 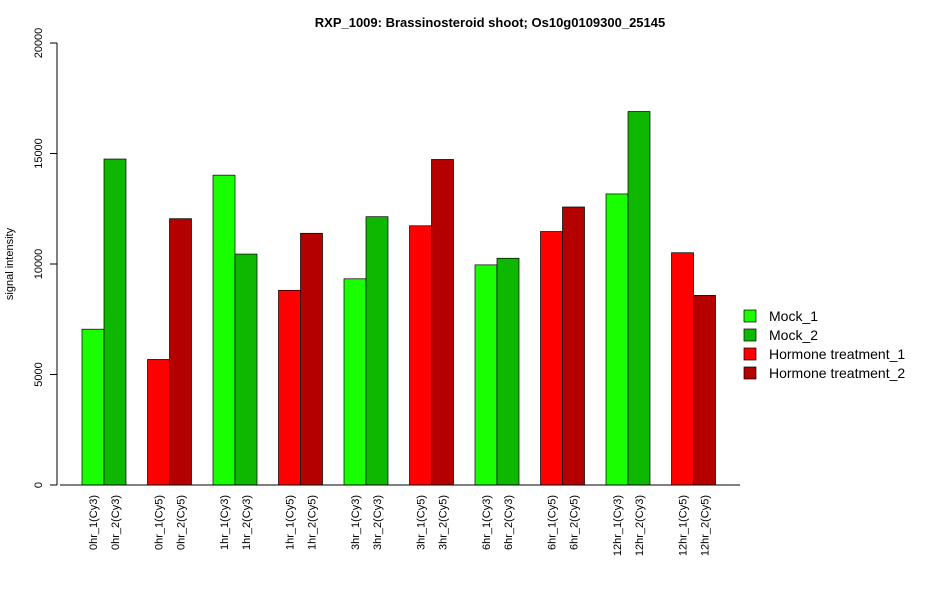 What do you see at coordinates (575, 522) in the screenshot?
I see `x-tick-label: 6hr_2(Cy5)` at bounding box center [575, 522].